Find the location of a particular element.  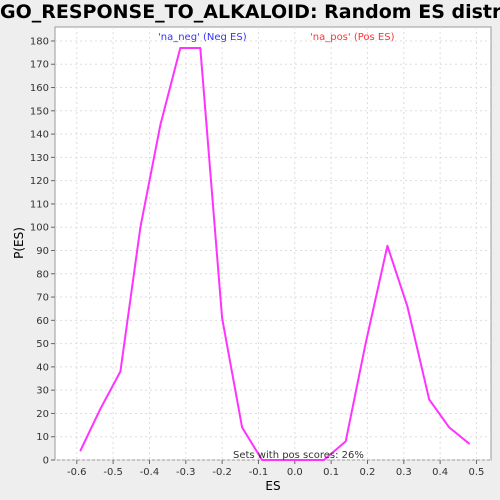

x-tick-label: 0.2 is located at coordinates (368, 472).